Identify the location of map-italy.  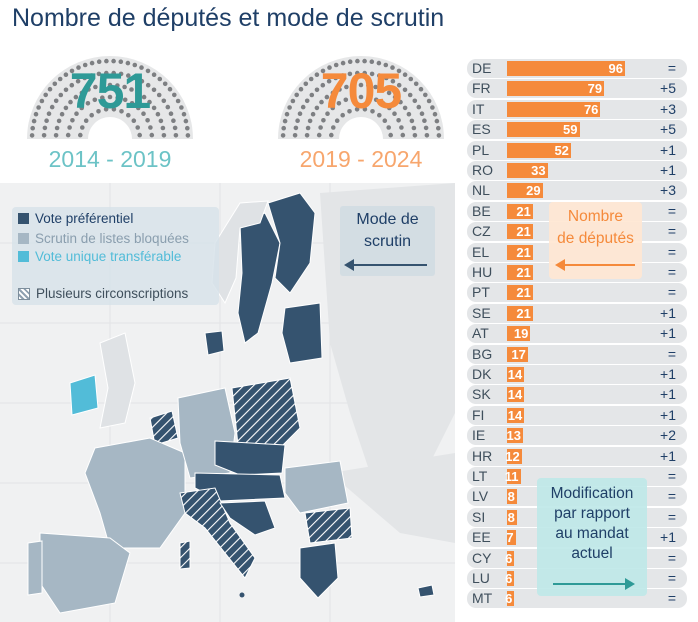
(217, 533).